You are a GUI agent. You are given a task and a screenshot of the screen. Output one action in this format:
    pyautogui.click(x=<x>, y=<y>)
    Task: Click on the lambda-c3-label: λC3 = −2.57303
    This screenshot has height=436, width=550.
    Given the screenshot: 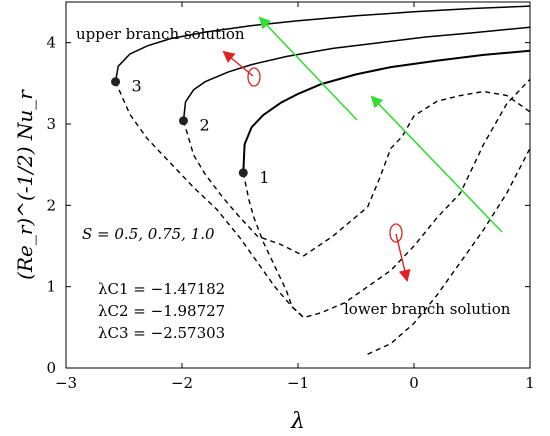 What is the action you would take?
    pyautogui.click(x=161, y=333)
    